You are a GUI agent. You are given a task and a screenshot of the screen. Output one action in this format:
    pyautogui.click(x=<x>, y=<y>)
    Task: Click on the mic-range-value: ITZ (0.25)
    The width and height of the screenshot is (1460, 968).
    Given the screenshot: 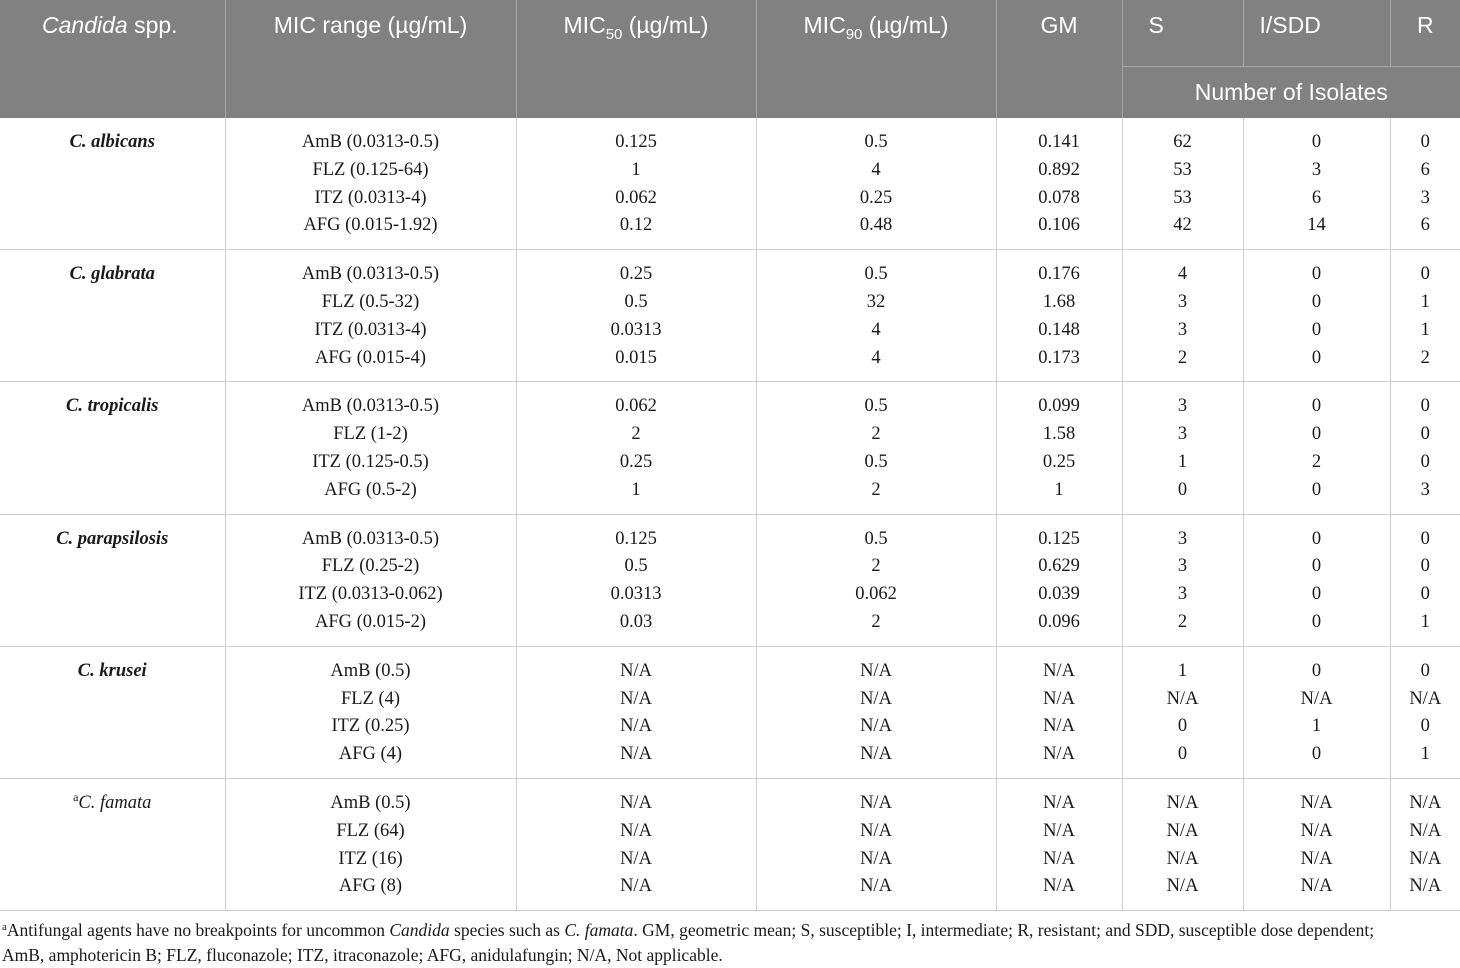 What is the action you would take?
    pyautogui.click(x=370, y=726)
    